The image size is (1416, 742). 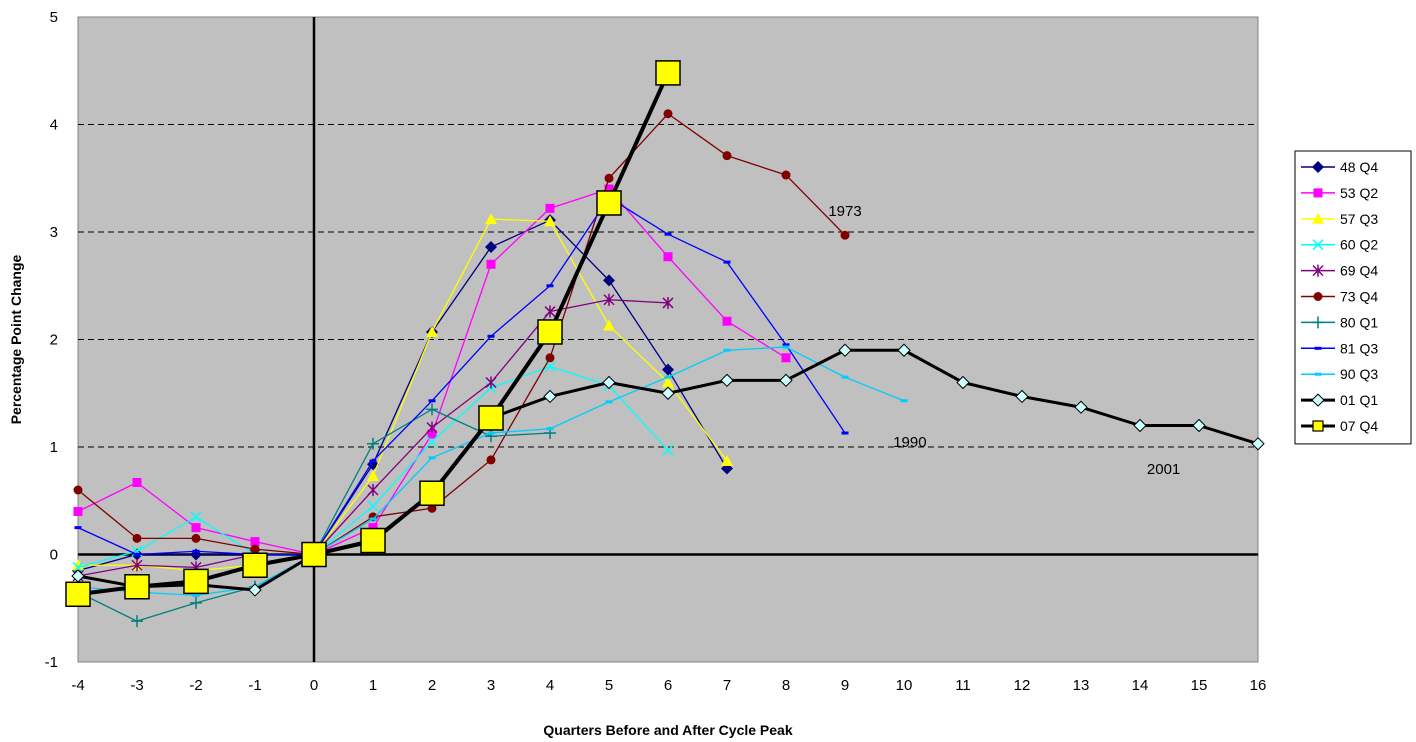 What do you see at coordinates (1359, 167) in the screenshot?
I see `legend-label: 48 Q4` at bounding box center [1359, 167].